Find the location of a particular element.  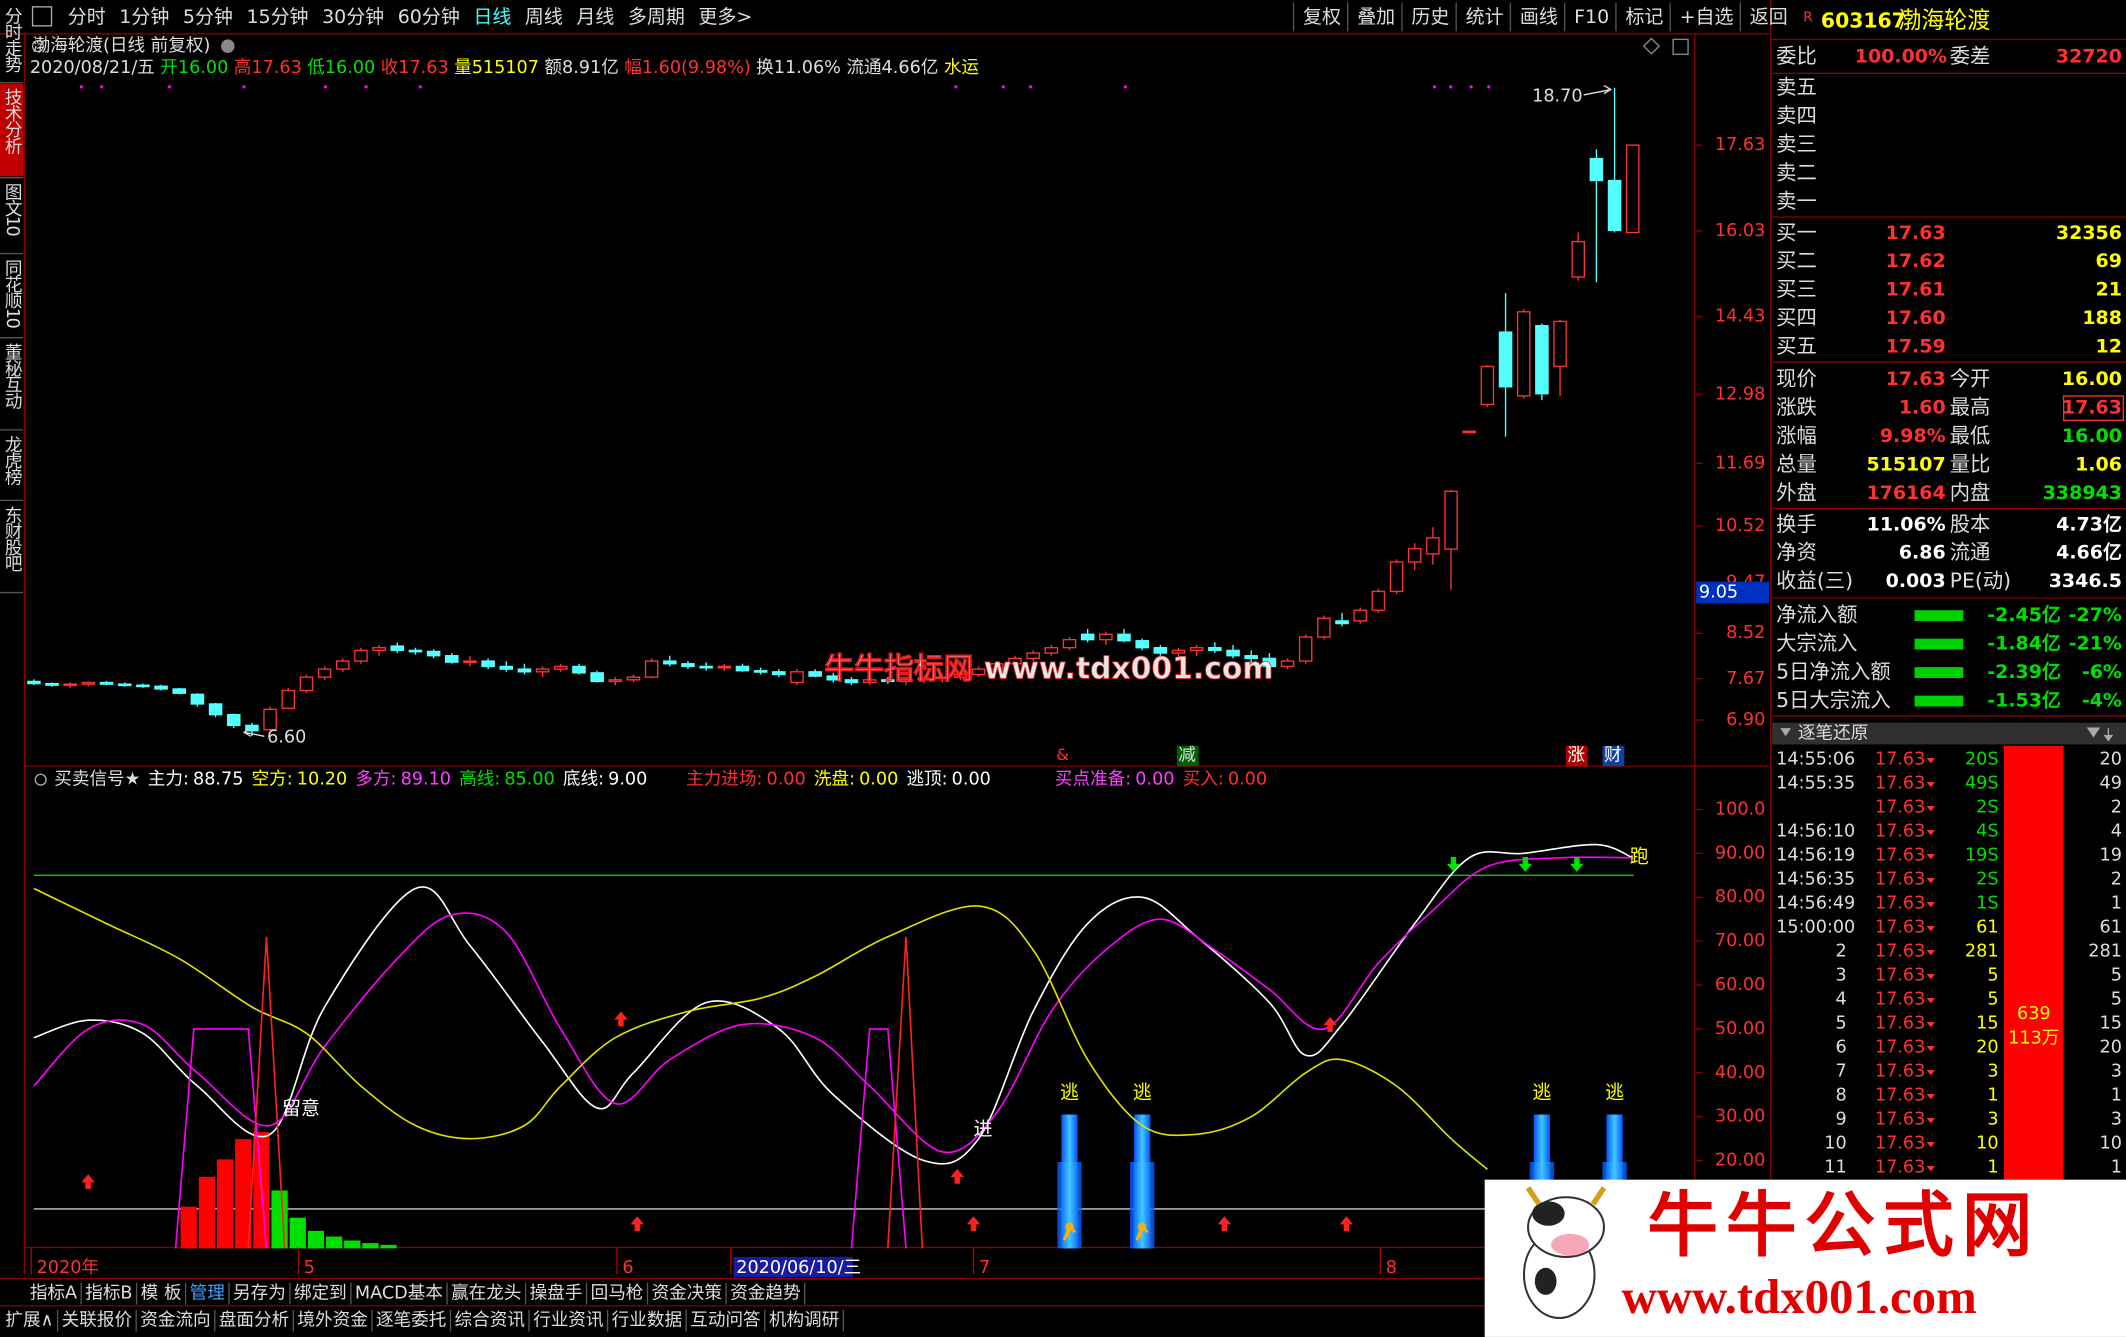

side-tab: 图文10 is located at coordinates (12, 209).